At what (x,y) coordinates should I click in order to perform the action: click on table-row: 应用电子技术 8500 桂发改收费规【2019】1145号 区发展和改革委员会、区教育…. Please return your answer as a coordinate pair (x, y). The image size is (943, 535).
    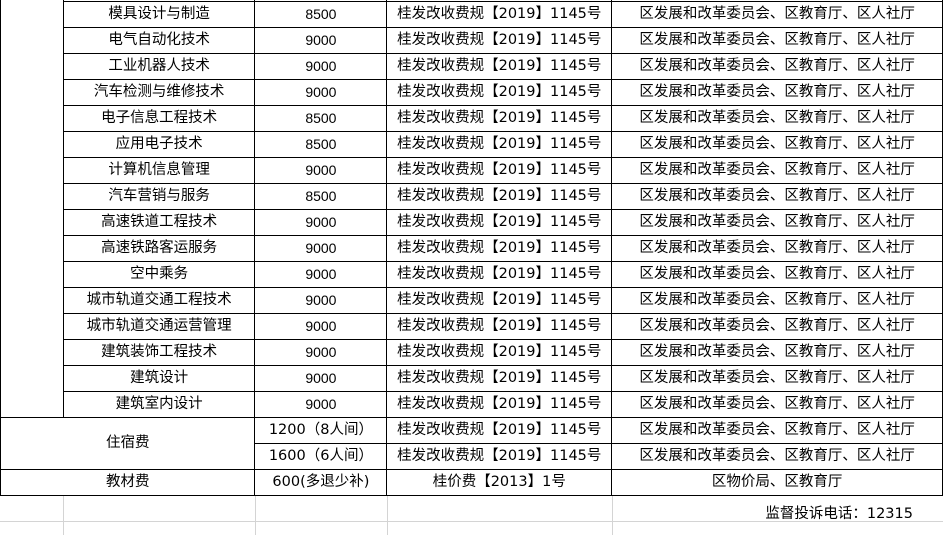
    Looking at the image, I should click on (472, 144).